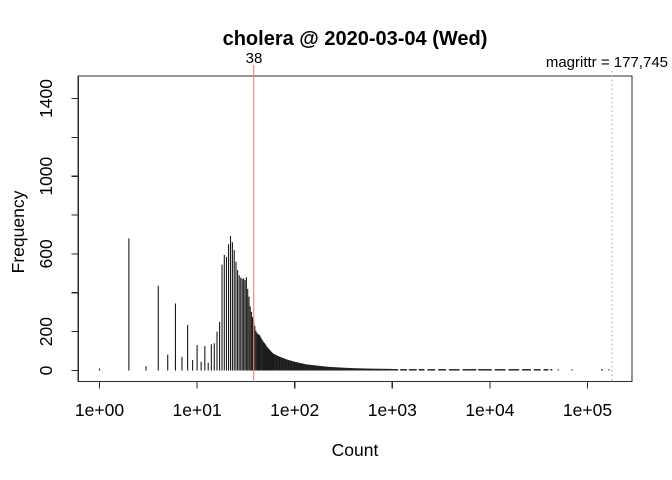 This screenshot has height=480, width=672. What do you see at coordinates (46, 98) in the screenshot?
I see `y-axis-tick-label: 1400` at bounding box center [46, 98].